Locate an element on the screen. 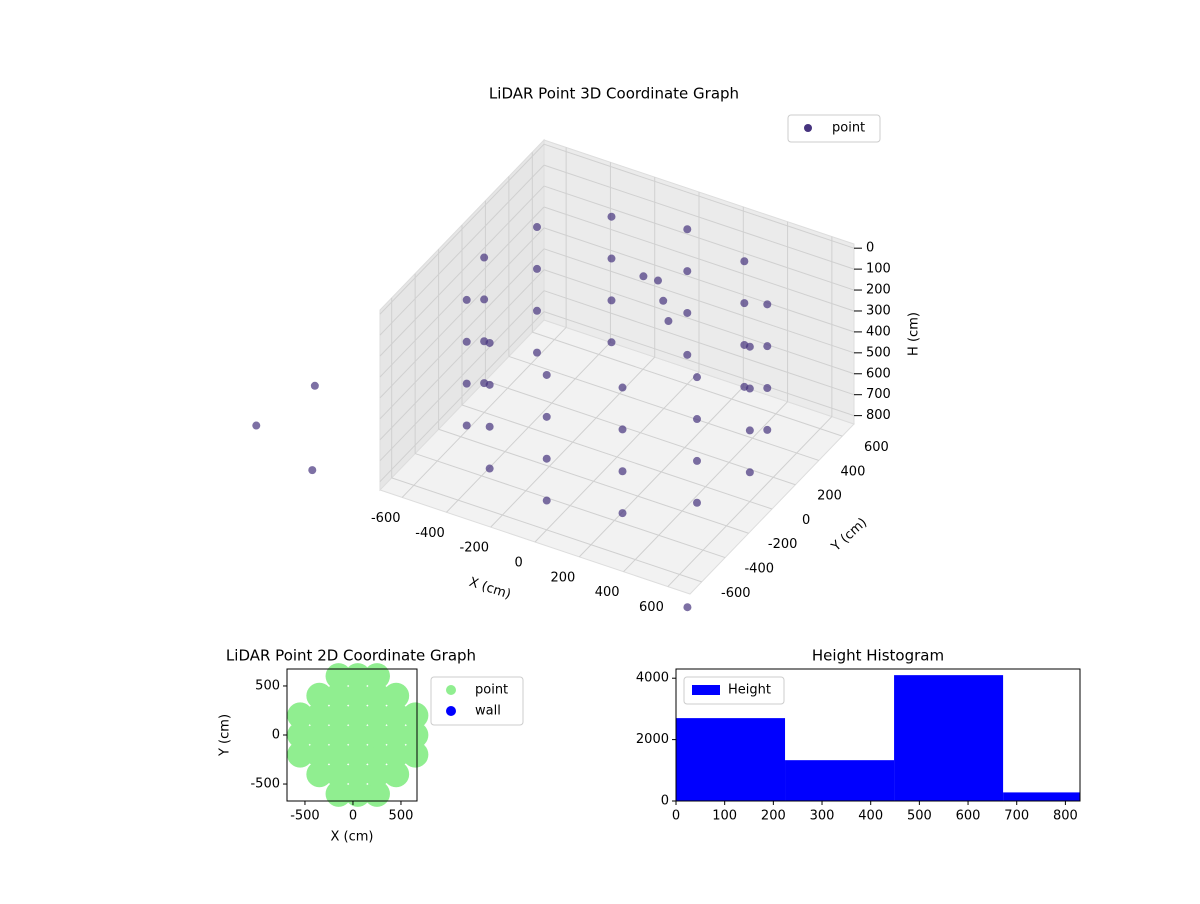 The width and height of the screenshot is (1200, 904). x-tick-label: 500 is located at coordinates (919, 816).